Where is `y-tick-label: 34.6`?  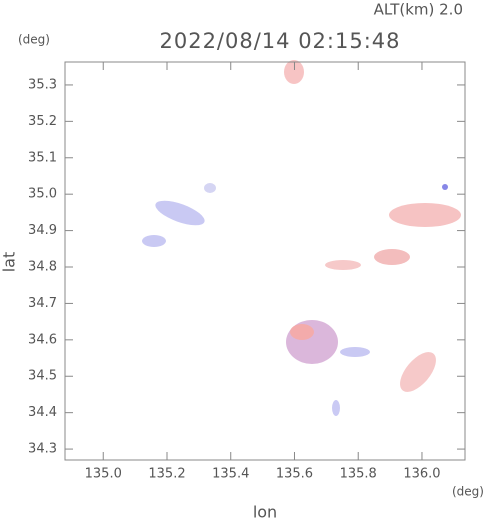
y-tick-label: 34.6 is located at coordinates (42, 339).